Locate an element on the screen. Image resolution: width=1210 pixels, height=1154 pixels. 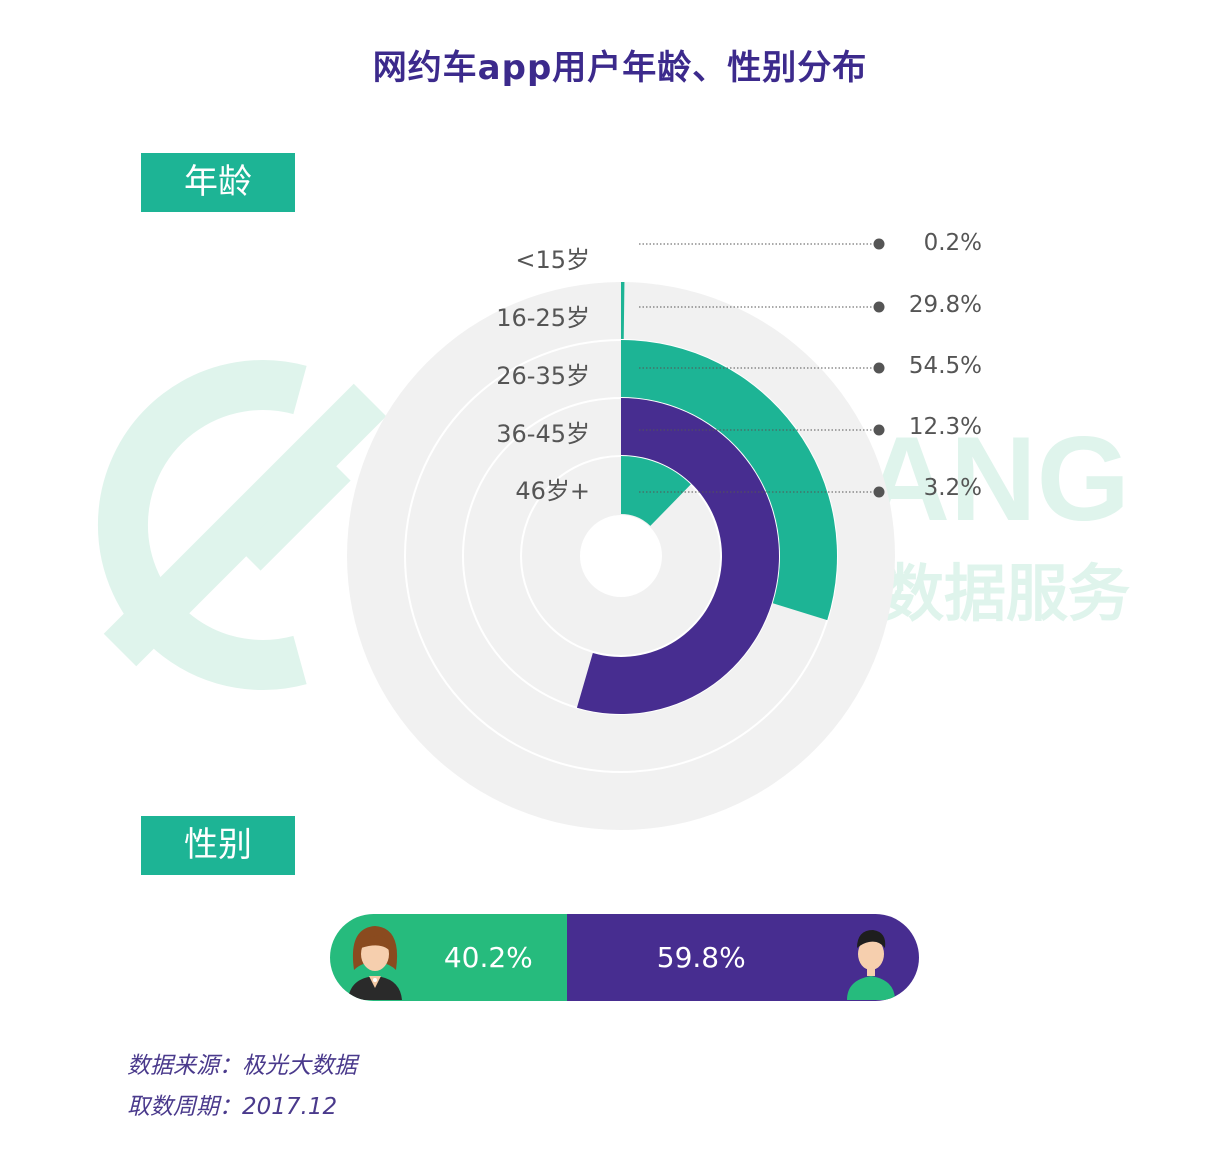
age-leader-lines is located at coordinates (762, 368).